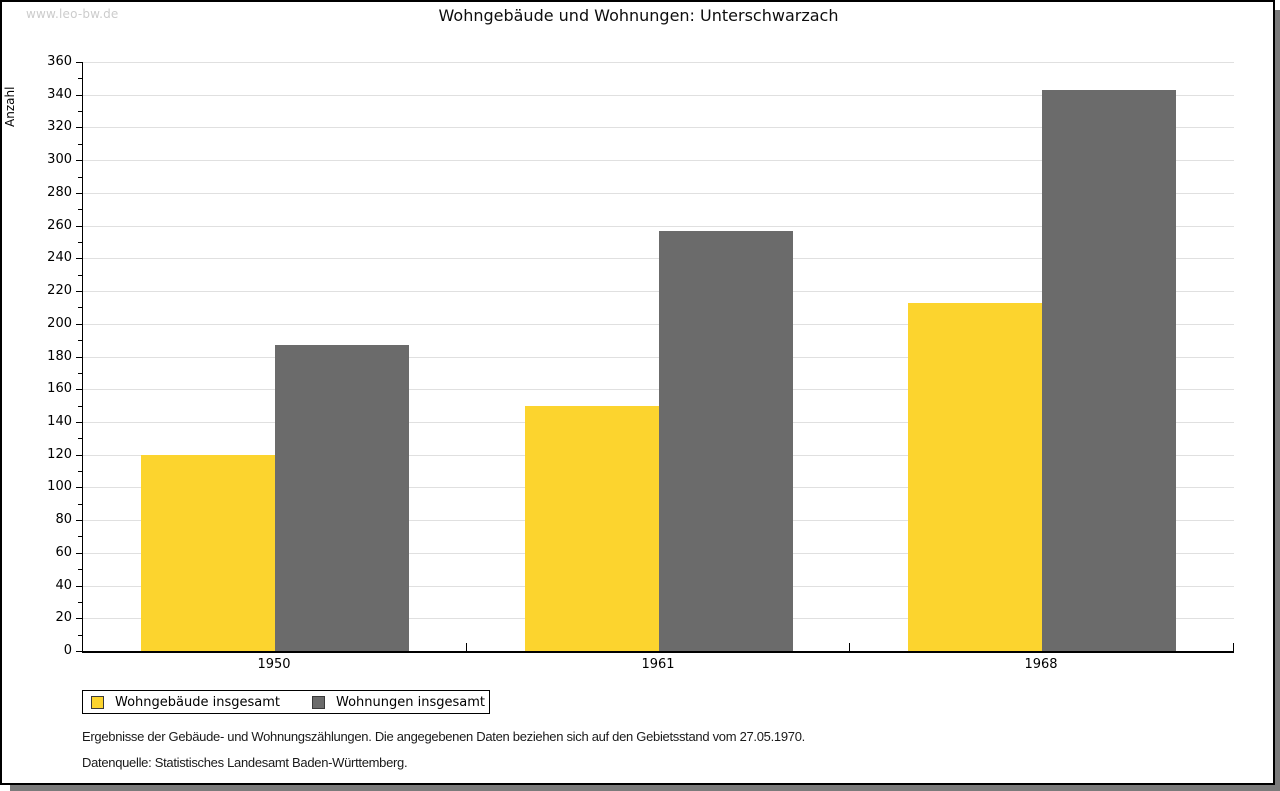  Describe the element at coordinates (59, 126) in the screenshot. I see `y-tick-label-320: 320` at that location.